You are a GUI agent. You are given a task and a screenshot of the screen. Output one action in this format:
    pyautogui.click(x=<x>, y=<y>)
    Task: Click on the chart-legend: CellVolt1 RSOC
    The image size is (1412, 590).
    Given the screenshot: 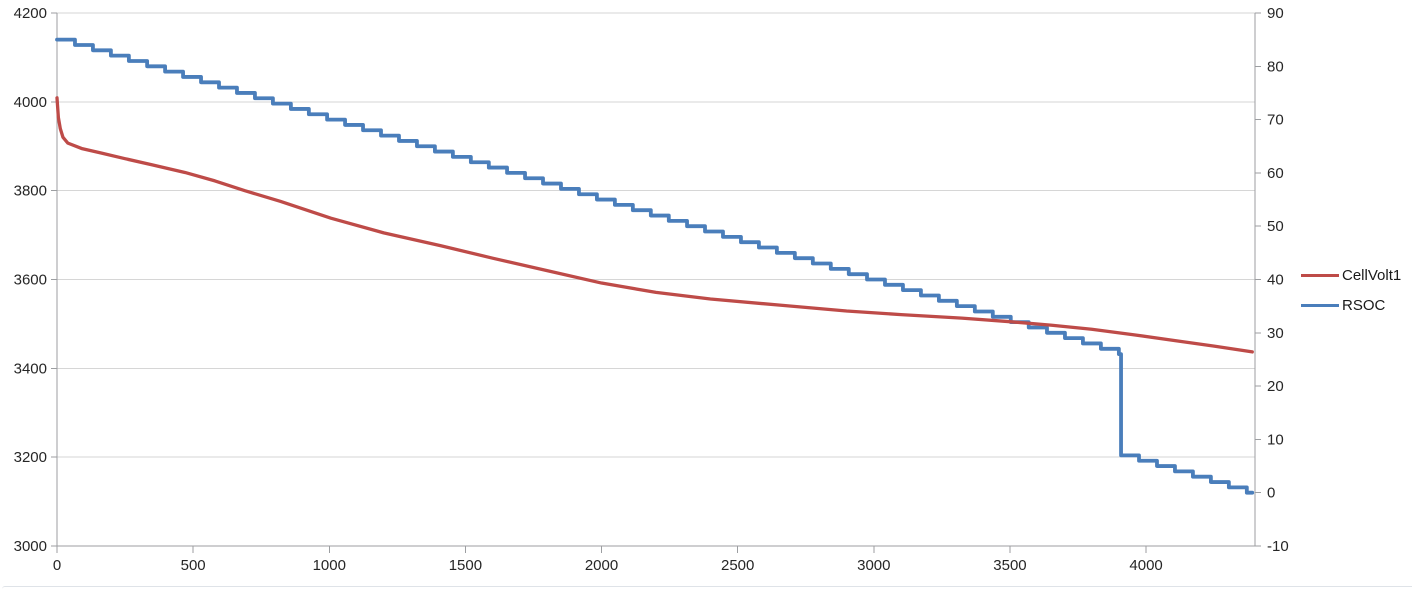 What is the action you would take?
    pyautogui.click(x=1351, y=290)
    